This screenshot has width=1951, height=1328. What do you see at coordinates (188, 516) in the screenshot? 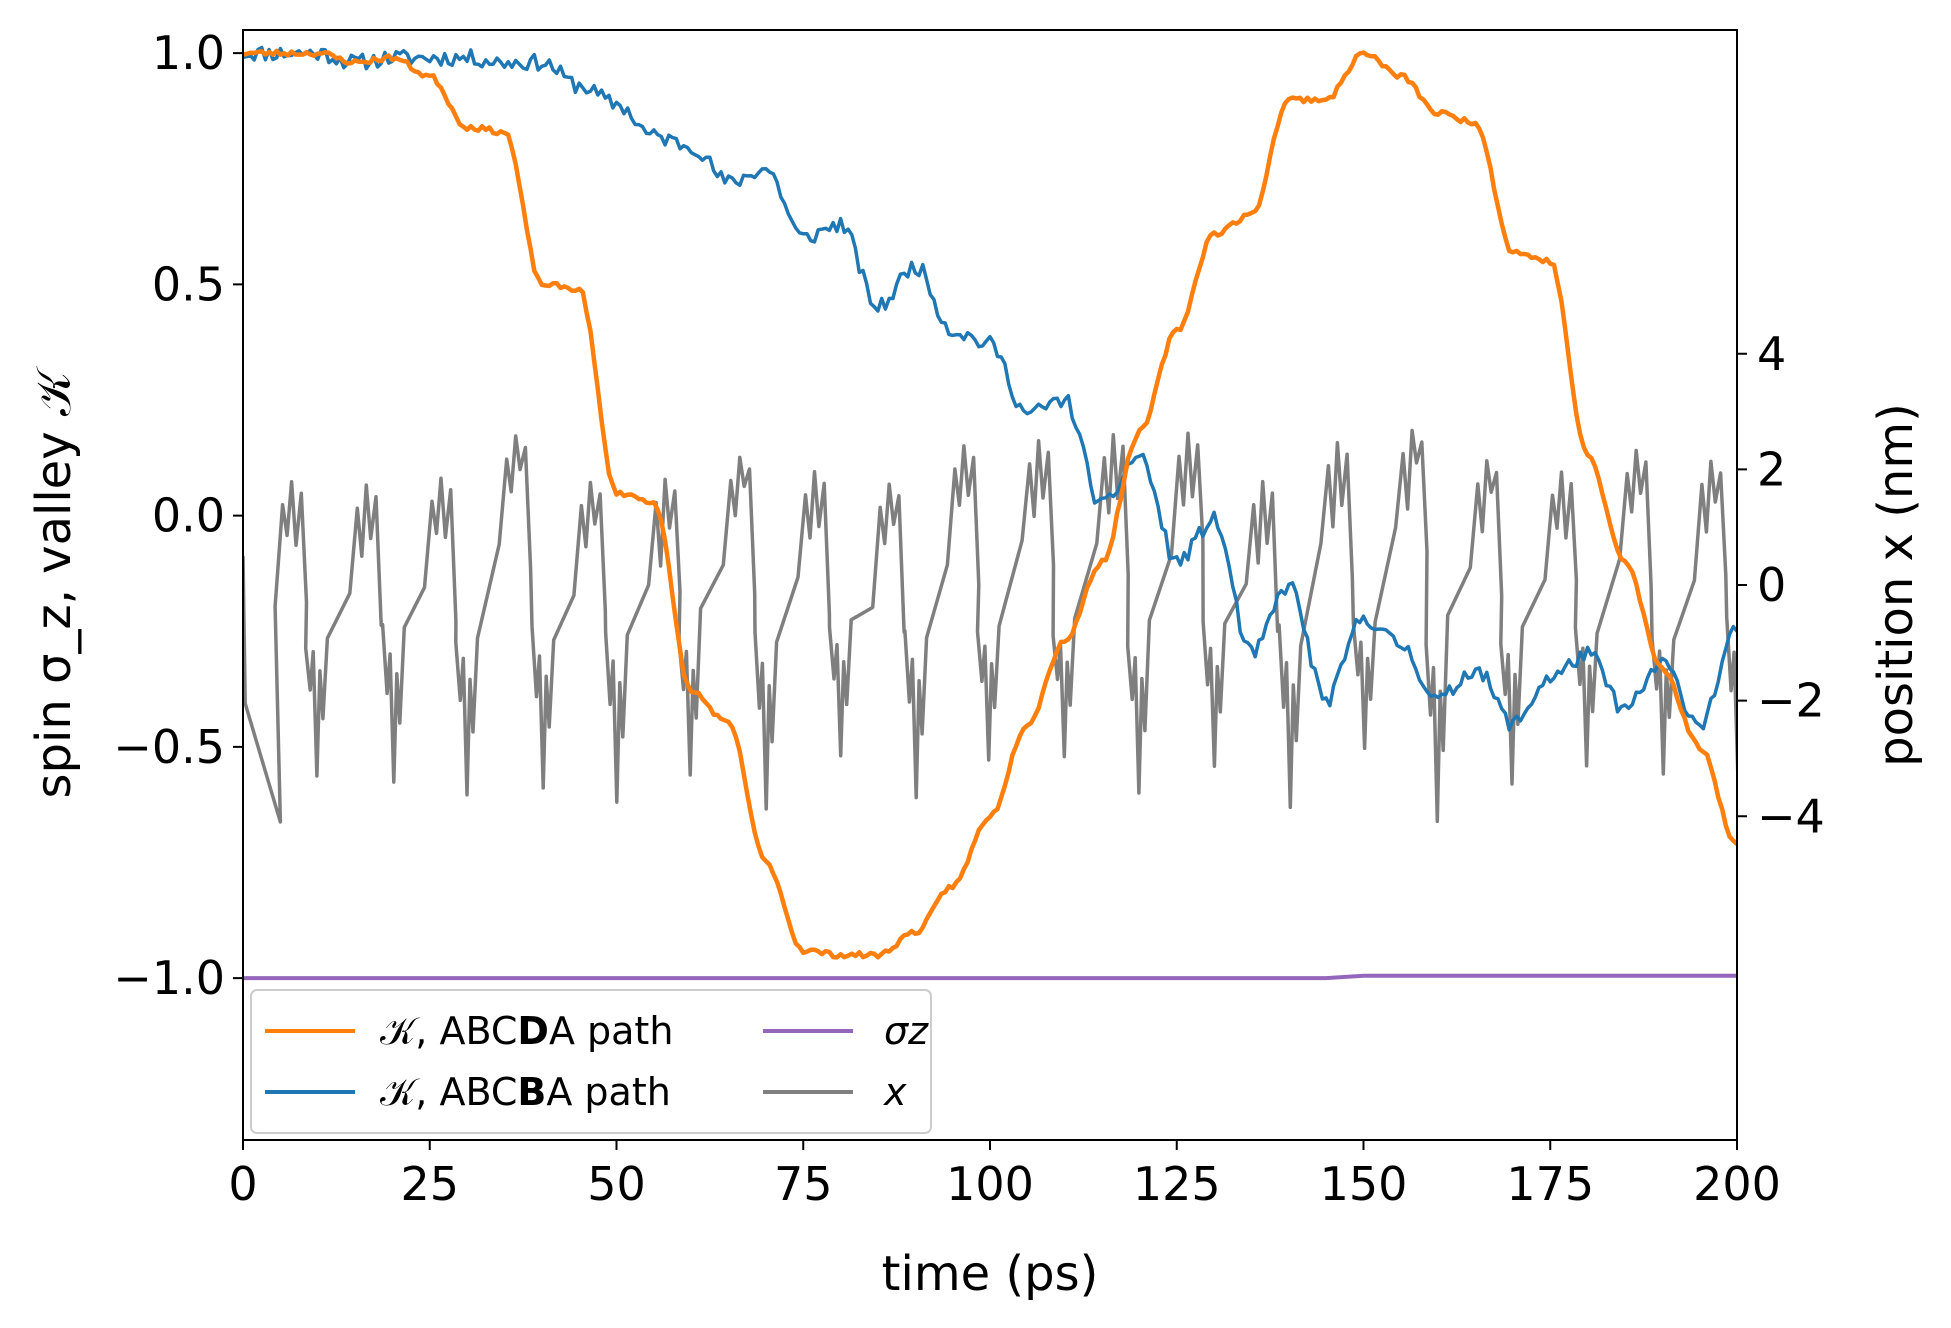
I see `y-tick-label: 0.0` at bounding box center [188, 516].